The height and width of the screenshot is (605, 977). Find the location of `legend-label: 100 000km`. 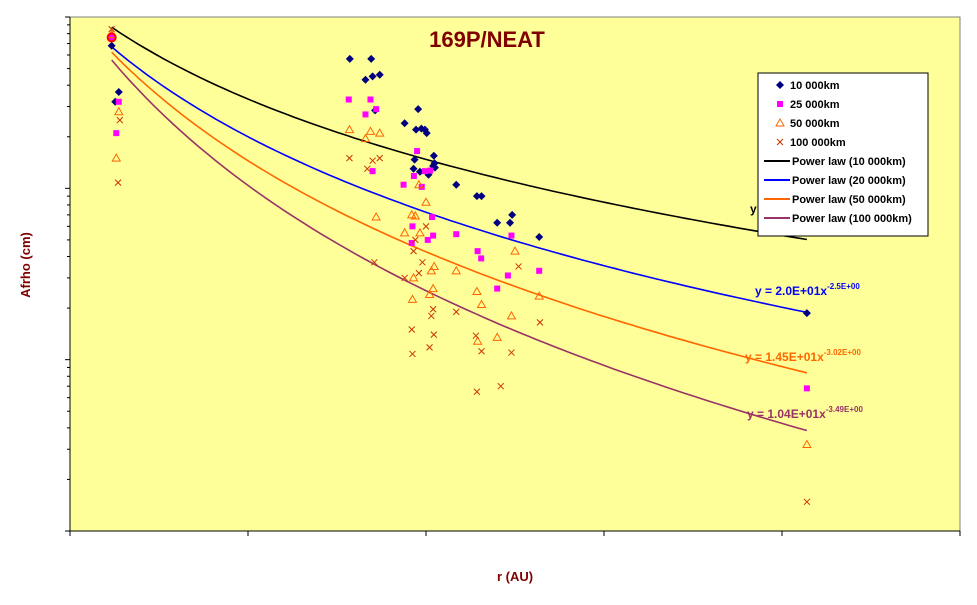

legend-label: 100 000km is located at coordinates (818, 143).